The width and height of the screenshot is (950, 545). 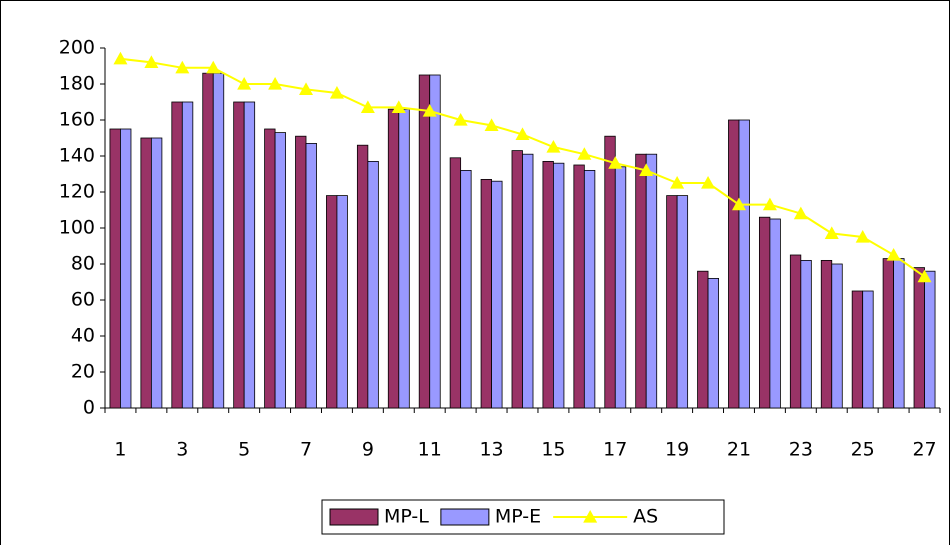 What do you see at coordinates (801, 450) in the screenshot?
I see `x-tick-label: 23` at bounding box center [801, 450].